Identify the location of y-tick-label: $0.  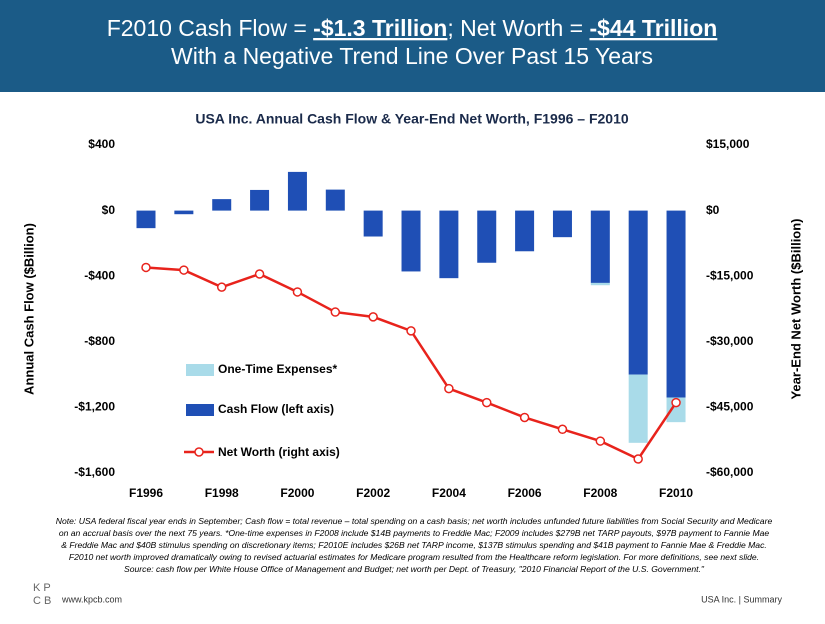
(109, 210).